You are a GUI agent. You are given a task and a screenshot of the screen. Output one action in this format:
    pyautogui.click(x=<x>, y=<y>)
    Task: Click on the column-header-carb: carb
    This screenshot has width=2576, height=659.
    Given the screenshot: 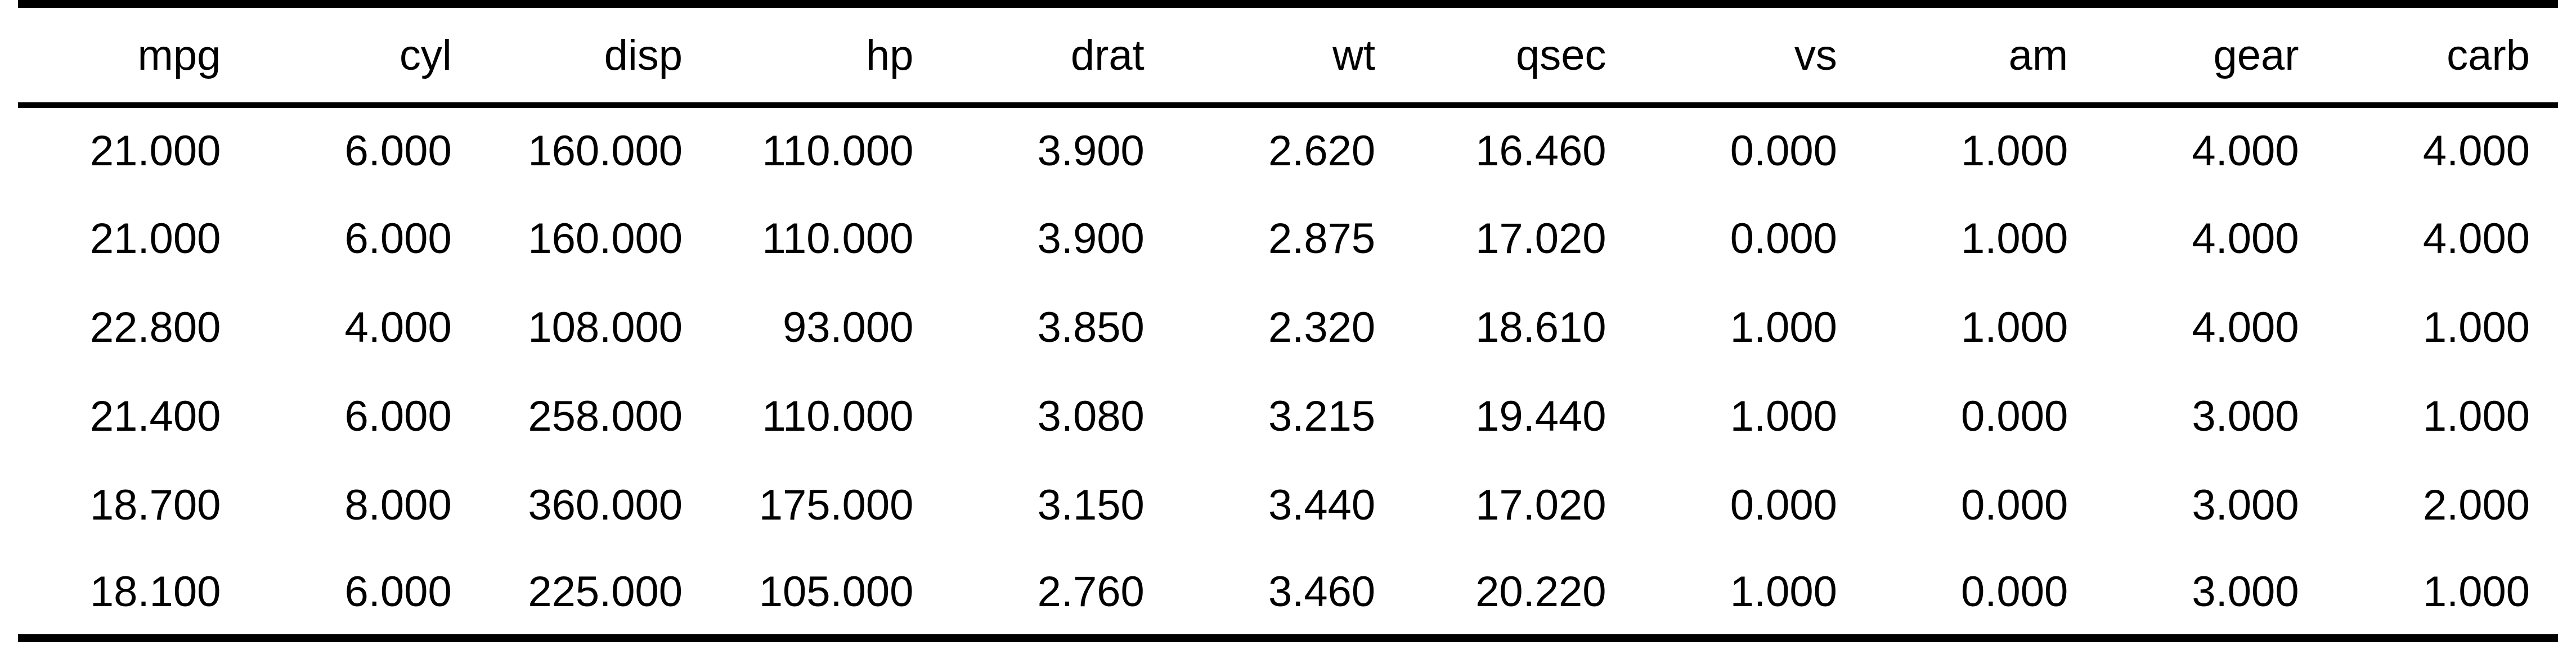 What is the action you would take?
    pyautogui.click(x=2442, y=54)
    